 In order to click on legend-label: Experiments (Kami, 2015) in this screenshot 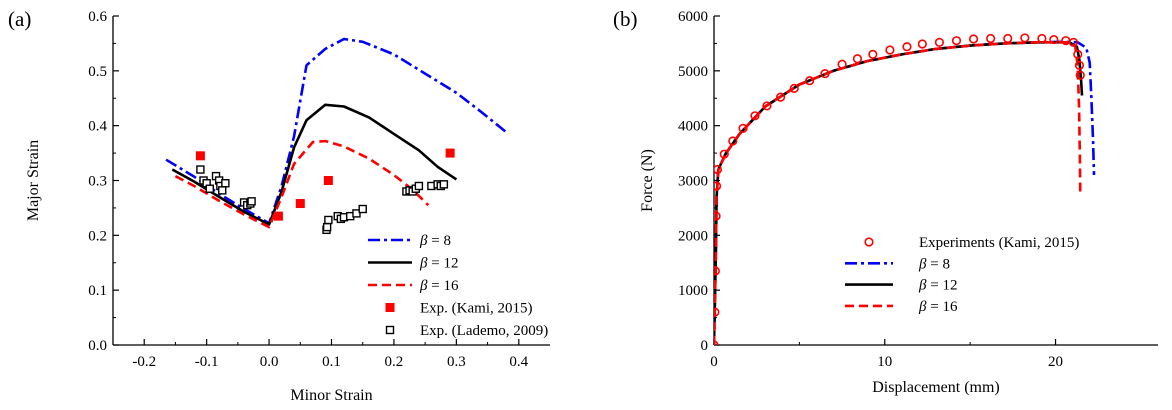, I will do `click(999, 243)`.